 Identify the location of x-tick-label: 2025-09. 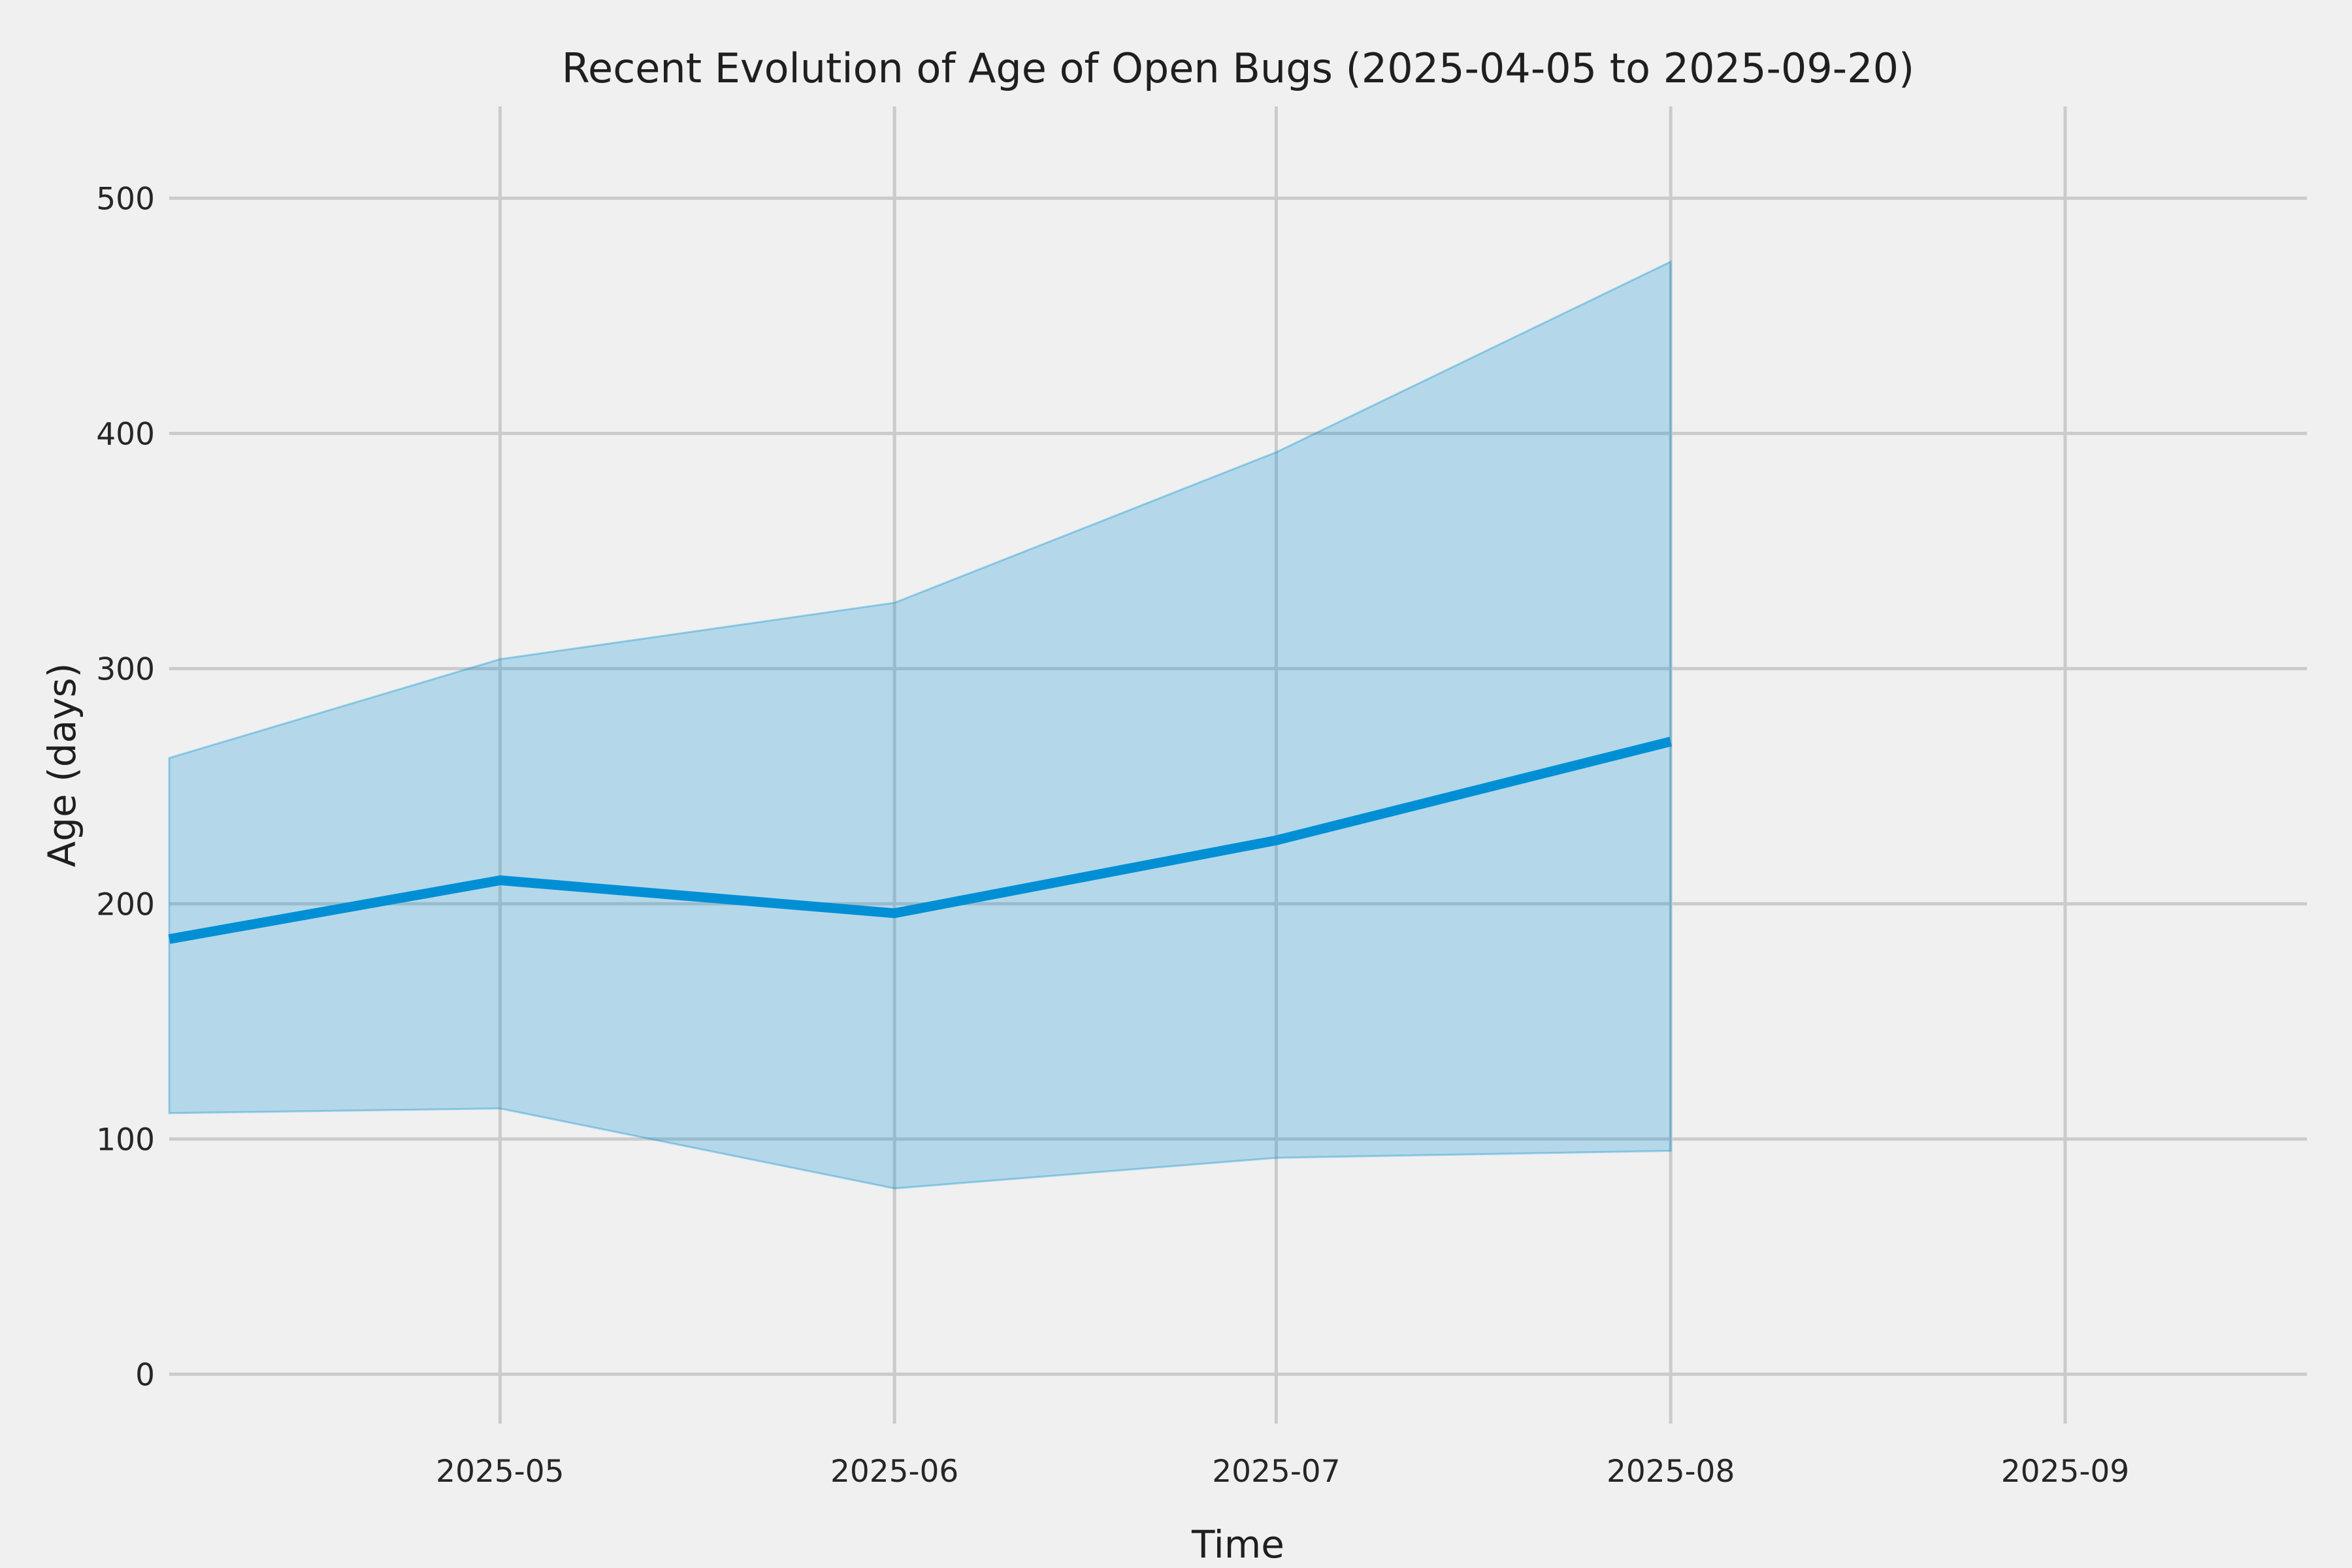
(2065, 1472).